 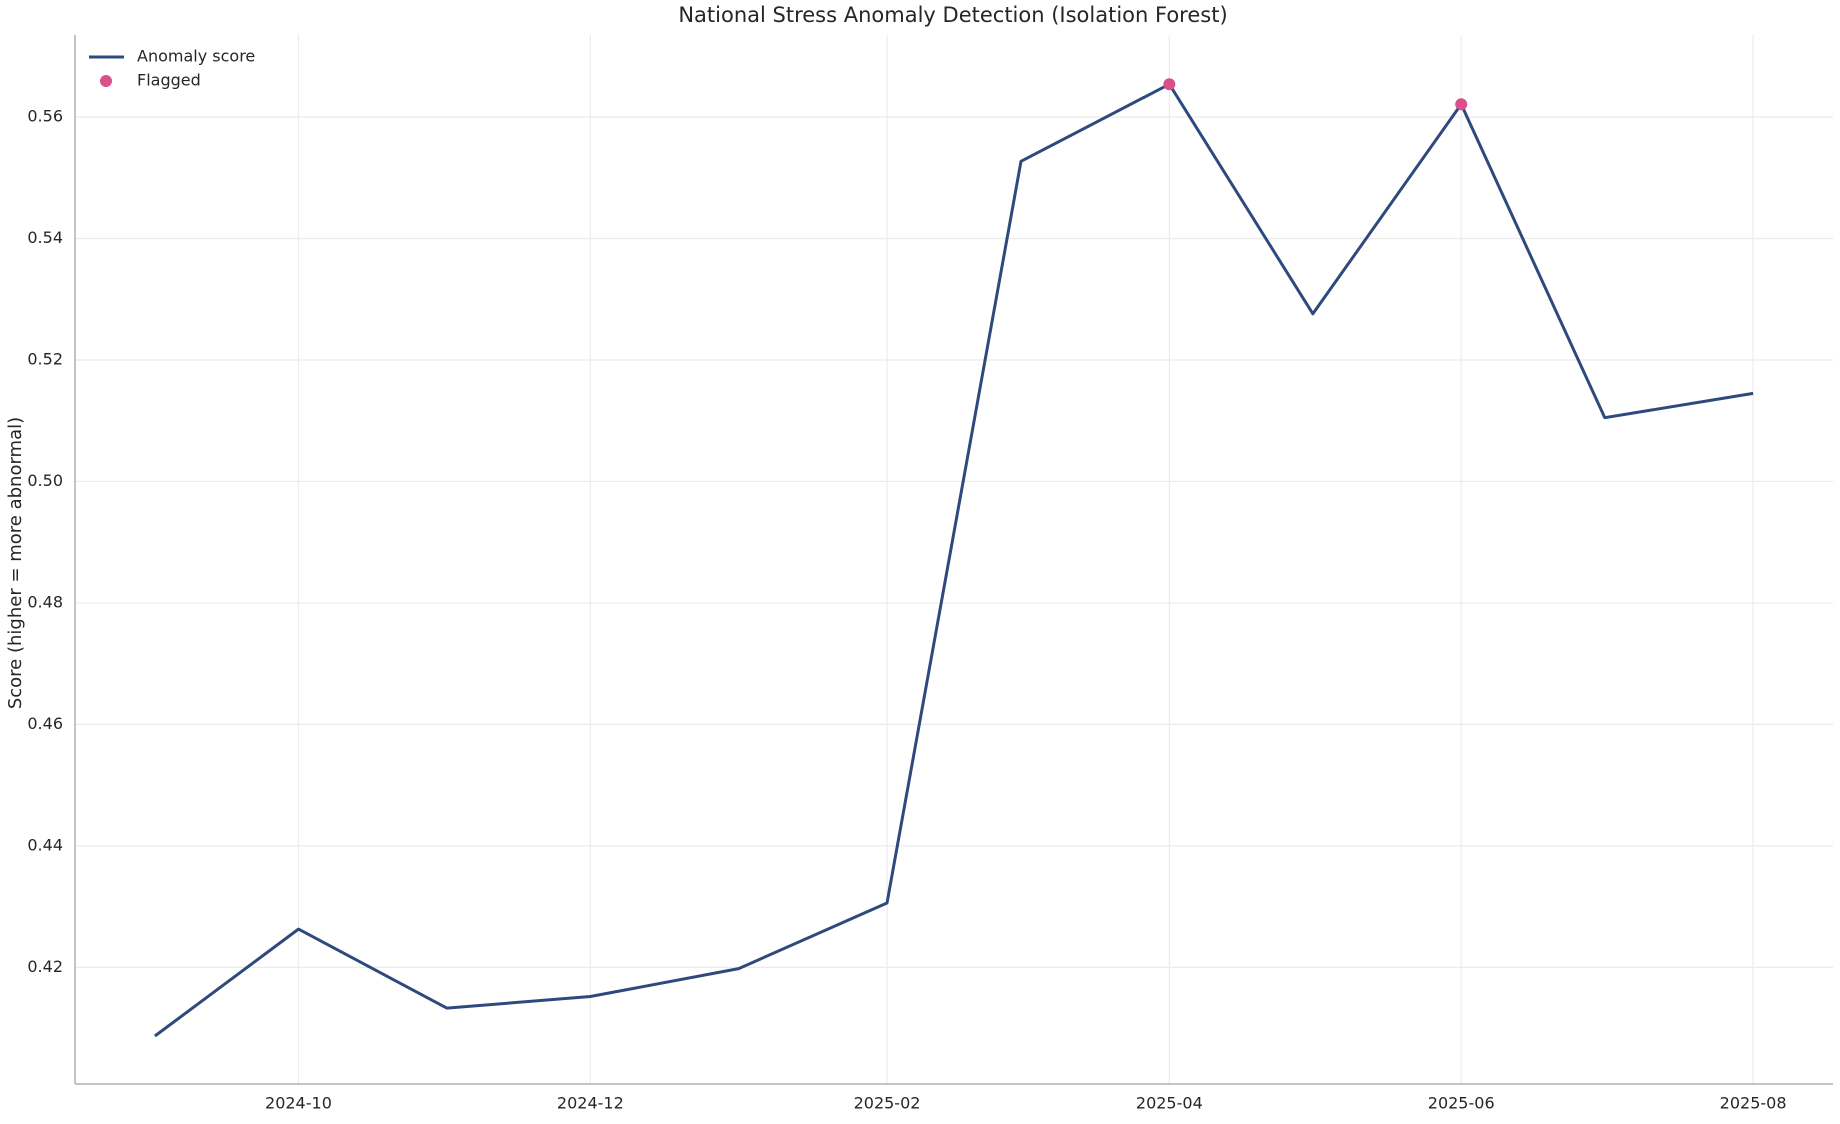 I want to click on y-tick-label: 0.46, so click(x=45, y=723).